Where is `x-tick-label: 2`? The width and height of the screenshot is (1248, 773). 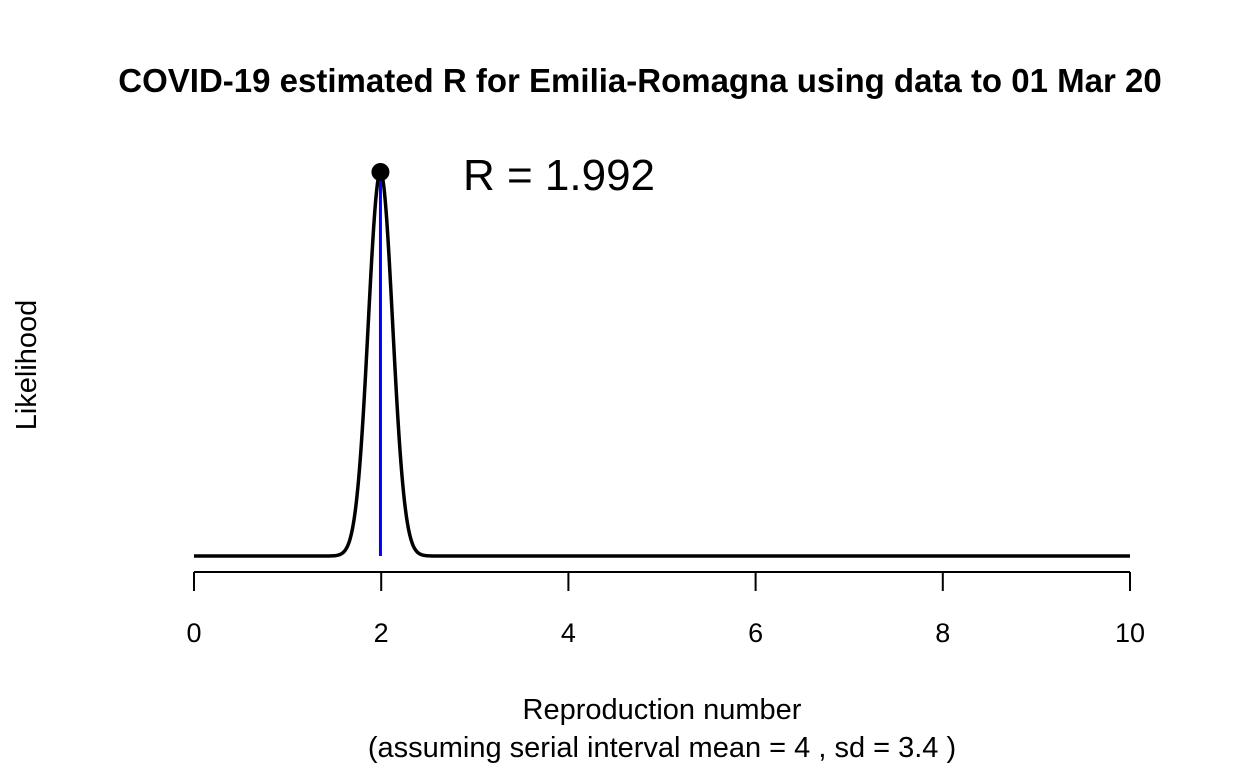 x-tick-label: 2 is located at coordinates (381, 633).